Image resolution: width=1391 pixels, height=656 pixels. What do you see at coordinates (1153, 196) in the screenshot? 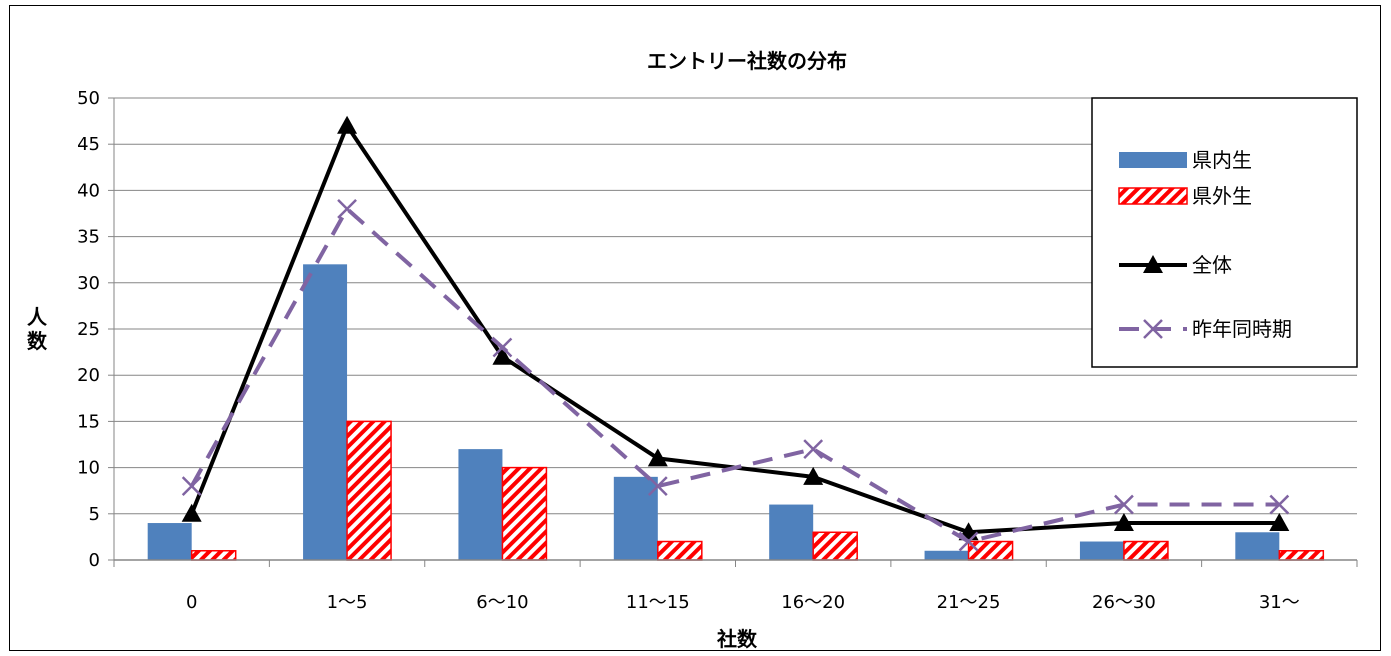
I see `legend-swatch-kengai` at bounding box center [1153, 196].